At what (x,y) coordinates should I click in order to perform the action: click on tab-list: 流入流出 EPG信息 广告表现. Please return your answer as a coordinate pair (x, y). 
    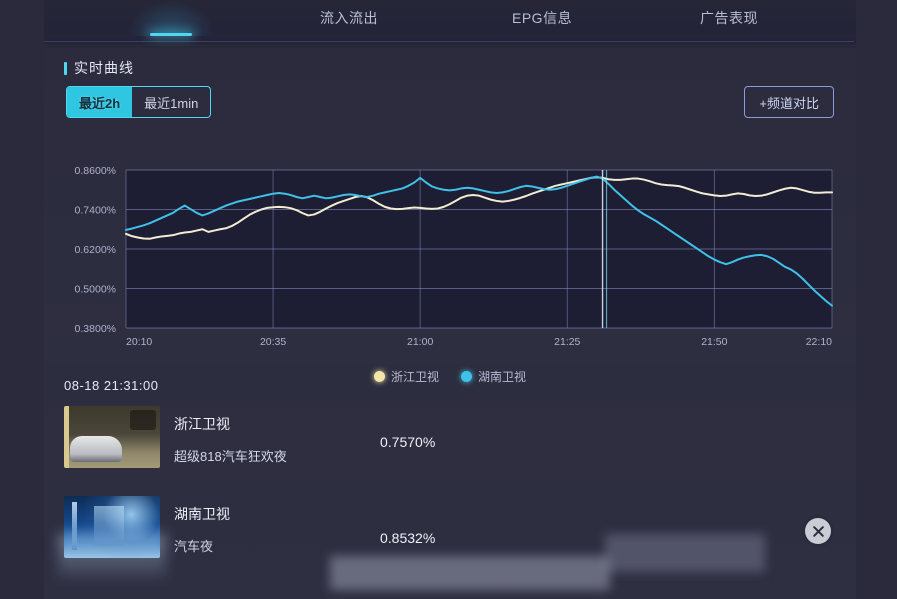
    Looking at the image, I should click on (448, 20).